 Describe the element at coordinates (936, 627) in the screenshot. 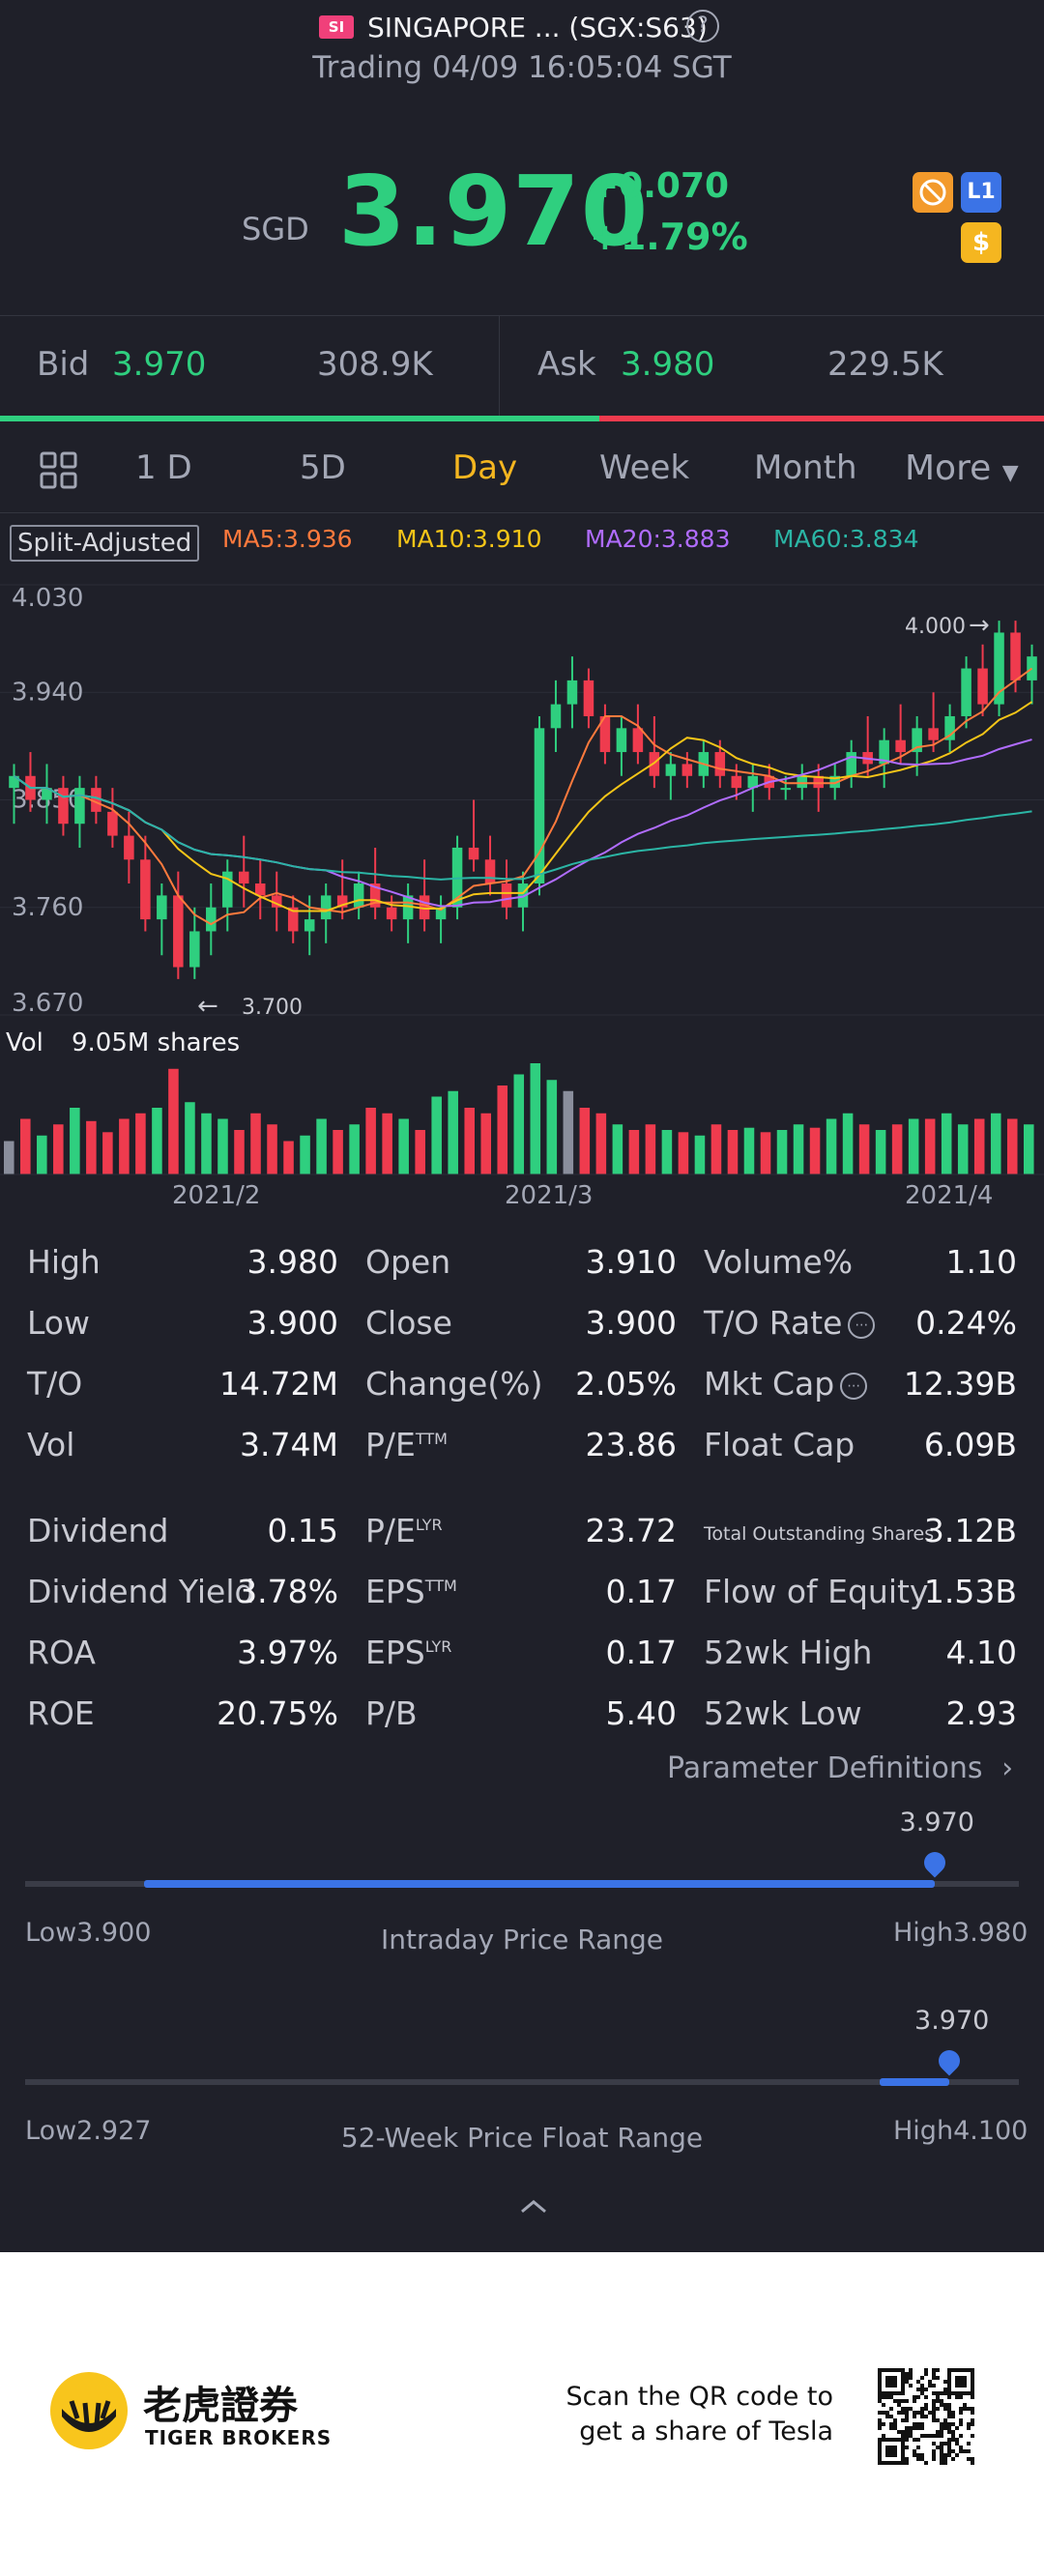

I see `high-marker-label: 4.000` at that location.